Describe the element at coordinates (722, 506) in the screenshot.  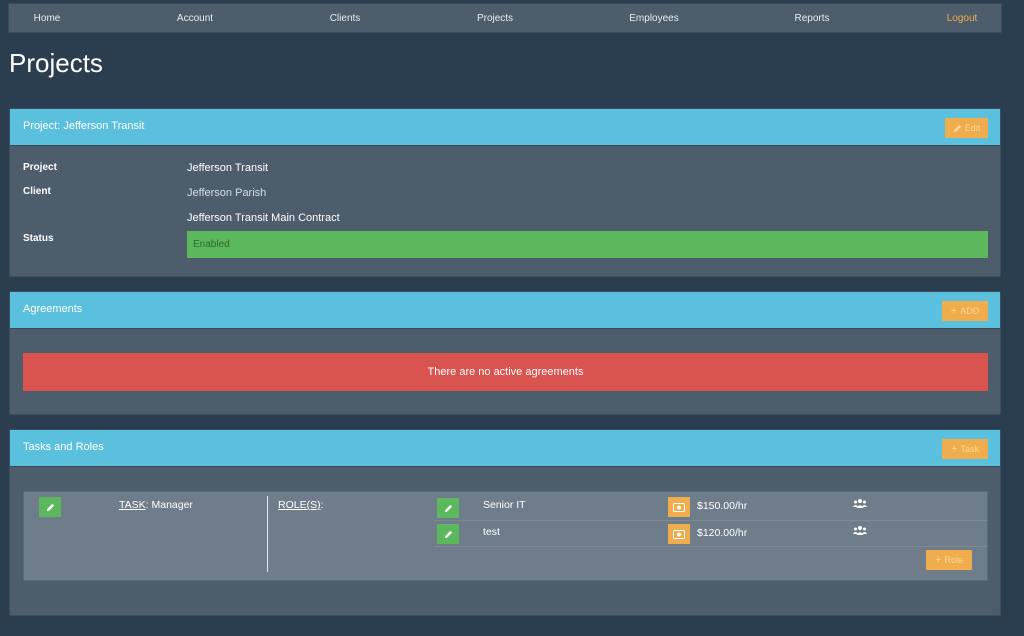
I see `role-rate: $150.00/hr` at that location.